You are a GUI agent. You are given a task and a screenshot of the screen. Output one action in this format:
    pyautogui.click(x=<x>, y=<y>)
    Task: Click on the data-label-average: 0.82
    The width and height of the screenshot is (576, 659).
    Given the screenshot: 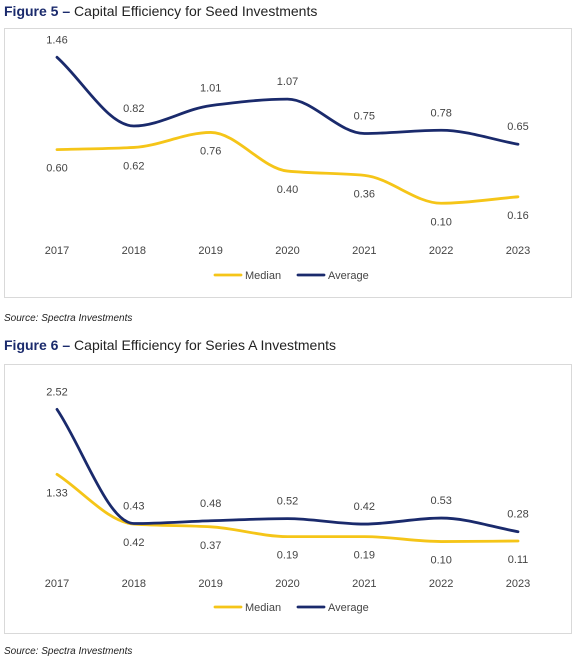 What is the action you would take?
    pyautogui.click(x=133, y=109)
    